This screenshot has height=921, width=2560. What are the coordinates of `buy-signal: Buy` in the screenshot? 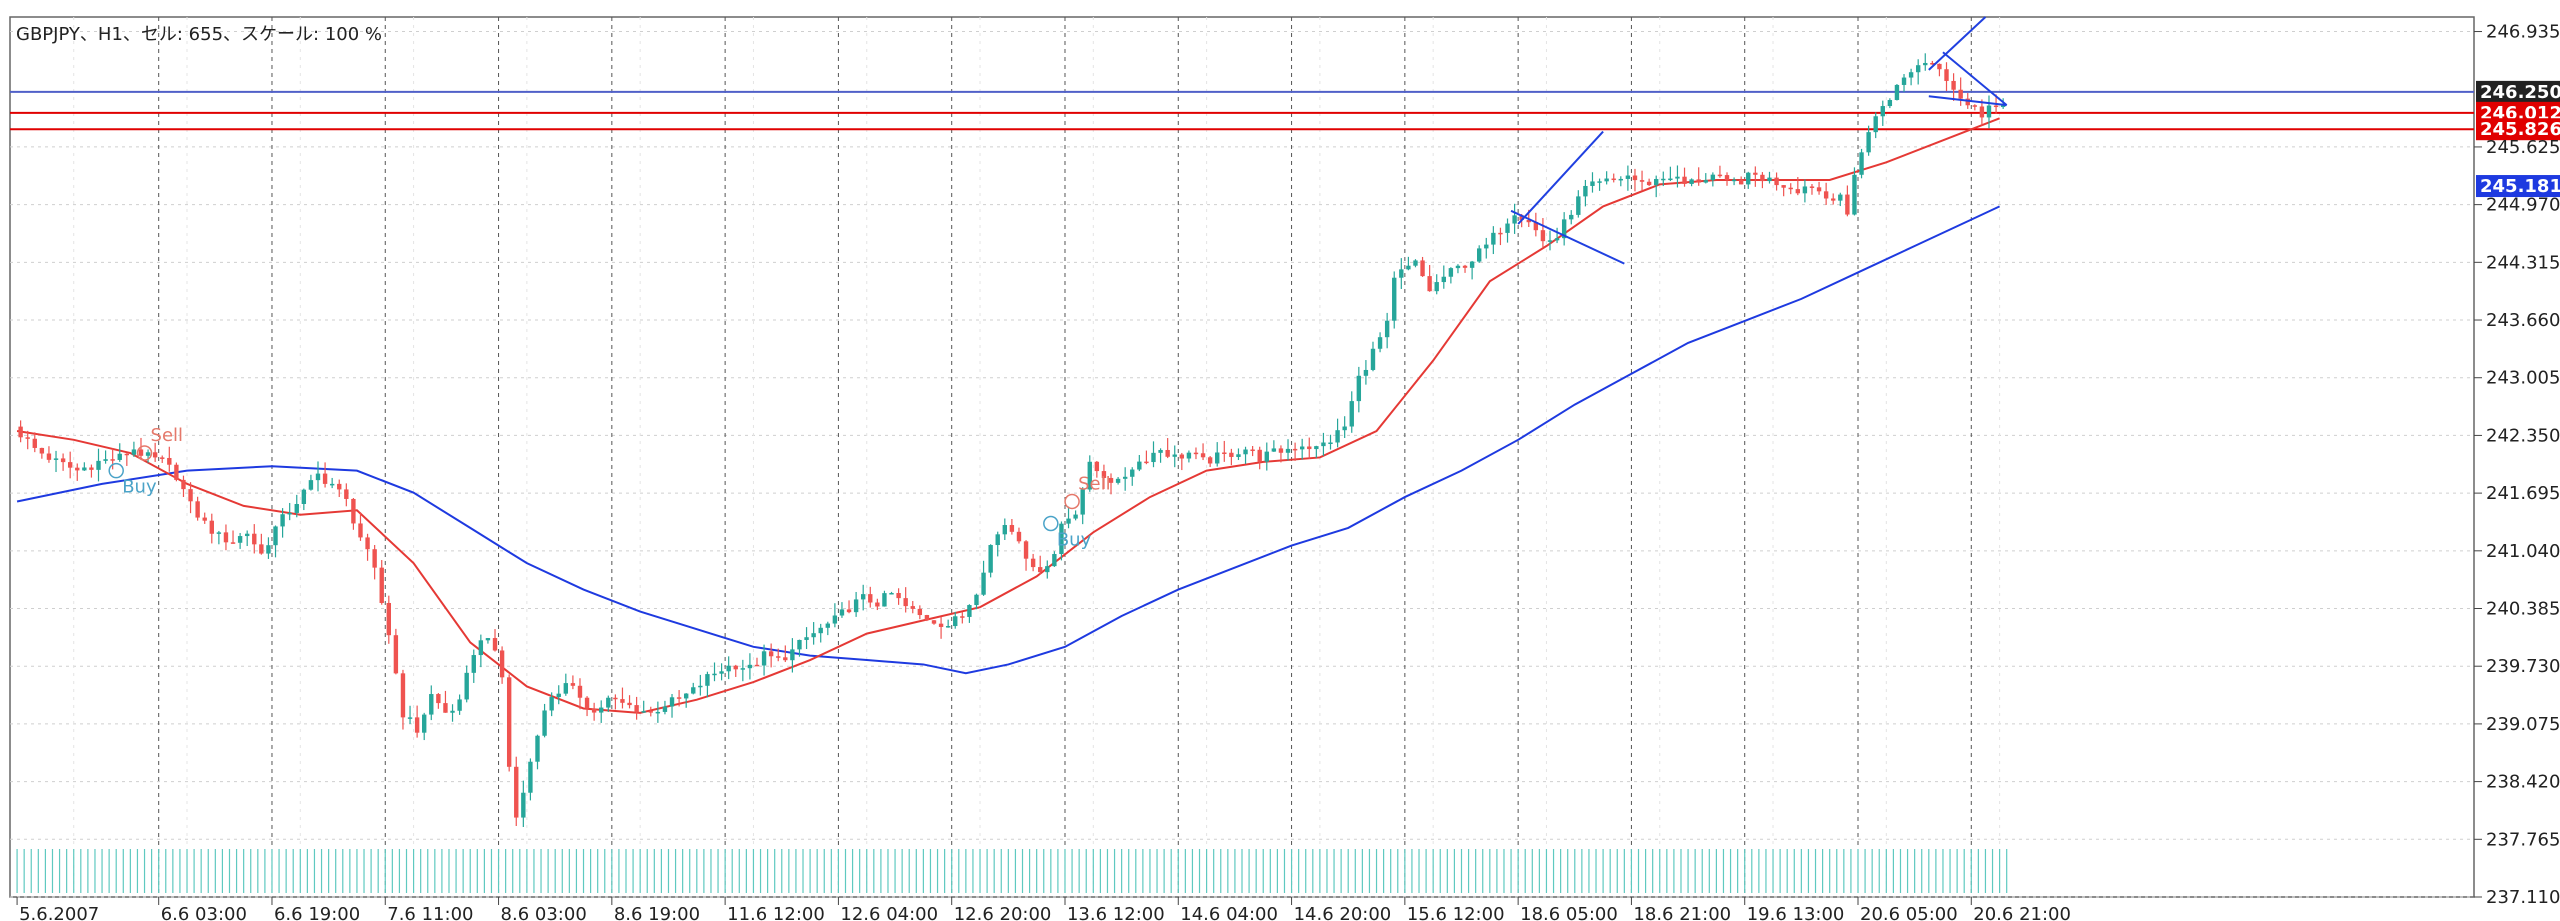 It's located at (132, 480).